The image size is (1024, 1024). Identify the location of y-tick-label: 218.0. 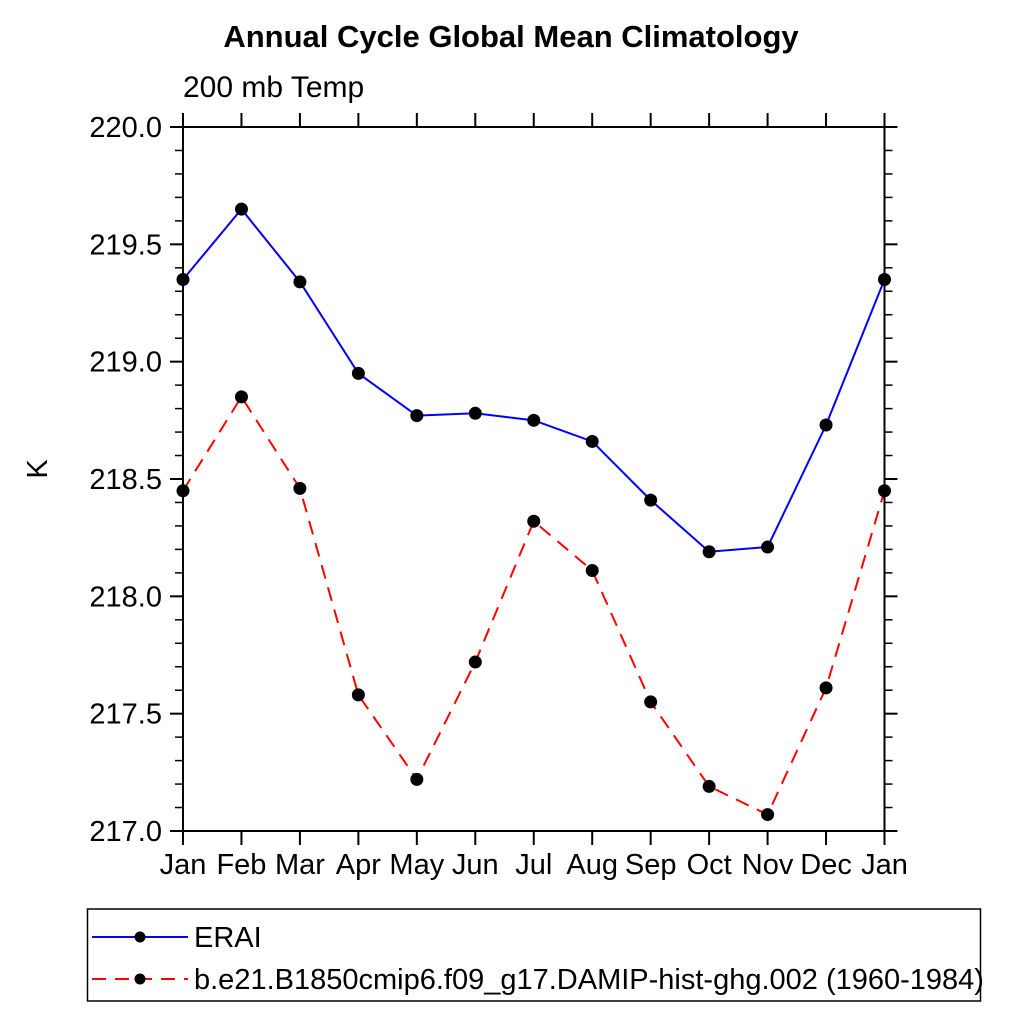
(125, 597).